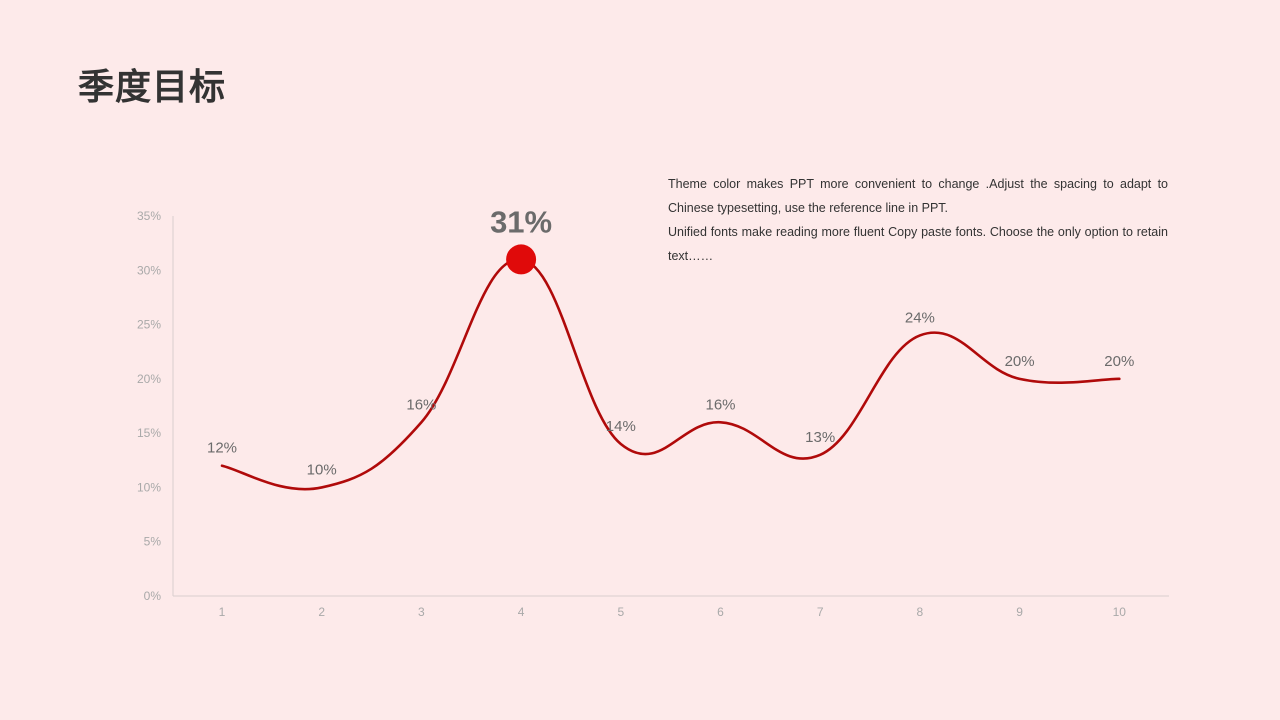 This screenshot has width=1280, height=720. What do you see at coordinates (153, 542) in the screenshot?
I see `y-tick-label: 5%` at bounding box center [153, 542].